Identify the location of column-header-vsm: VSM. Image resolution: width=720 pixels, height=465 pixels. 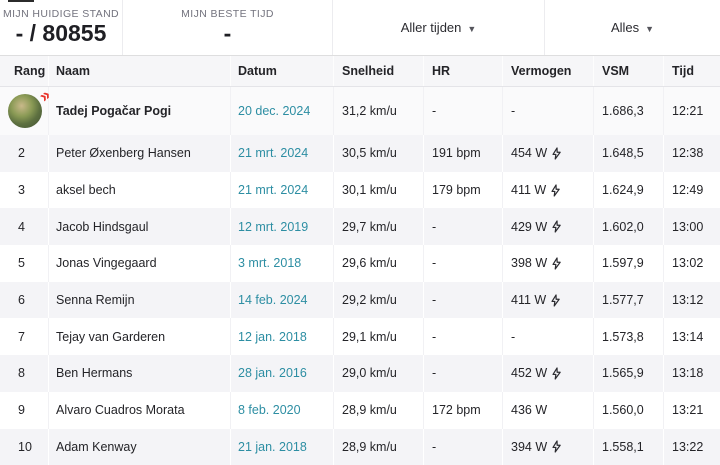
(628, 71).